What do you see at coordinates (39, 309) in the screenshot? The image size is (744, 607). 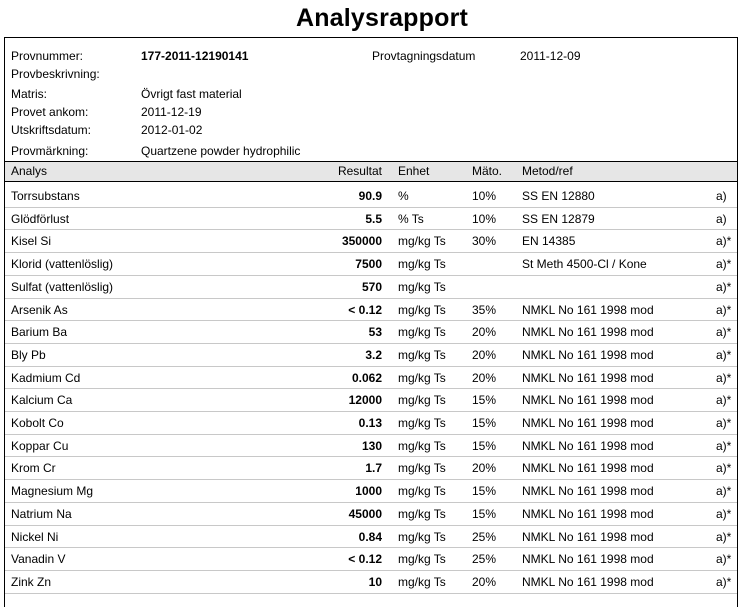 I see `cell-analys: Arsenik As` at bounding box center [39, 309].